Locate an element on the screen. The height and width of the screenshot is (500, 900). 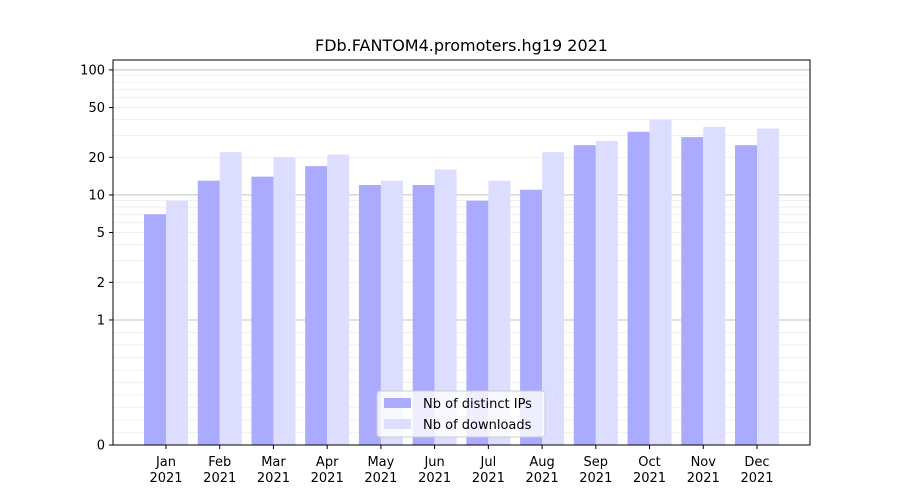
x-tick-label: Dec 2021 is located at coordinates (756, 470).